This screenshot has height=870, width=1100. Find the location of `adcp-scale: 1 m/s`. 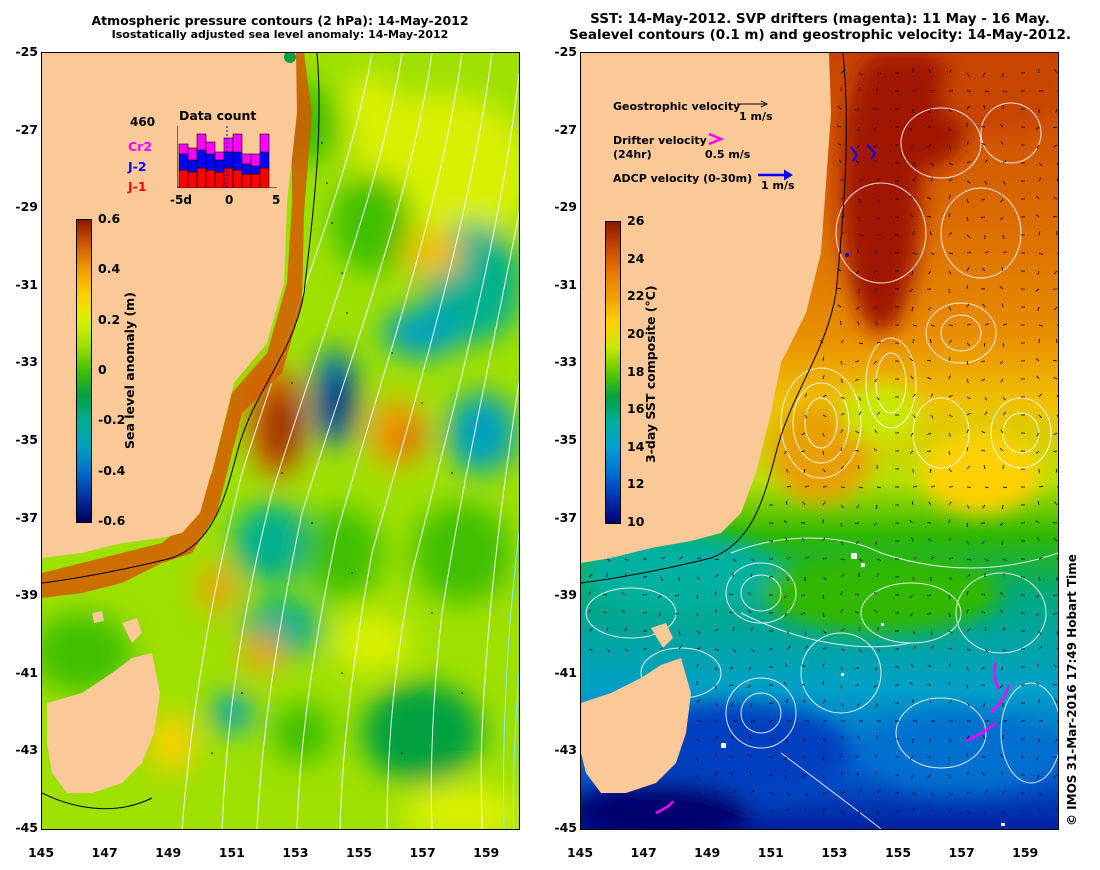

adcp-scale: 1 m/s is located at coordinates (778, 185).